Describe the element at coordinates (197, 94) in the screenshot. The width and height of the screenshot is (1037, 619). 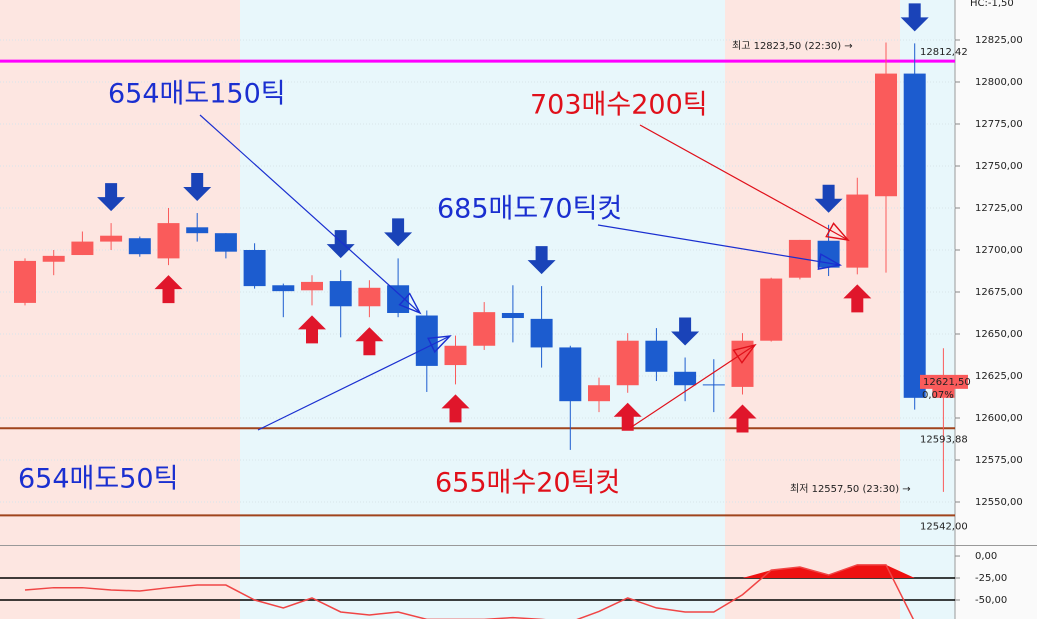
I see `annotation: 654매도150틱` at that location.